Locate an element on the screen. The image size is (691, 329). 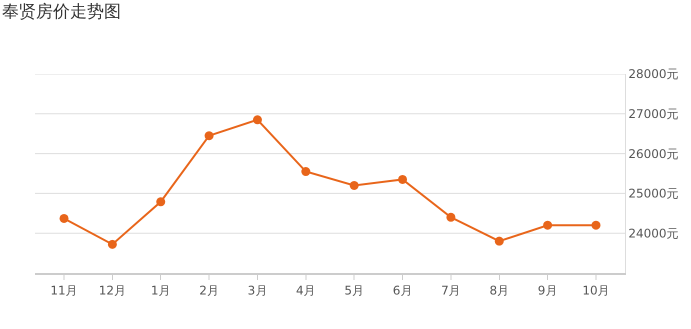
y-tick-label: 24000元 is located at coordinates (653, 233).